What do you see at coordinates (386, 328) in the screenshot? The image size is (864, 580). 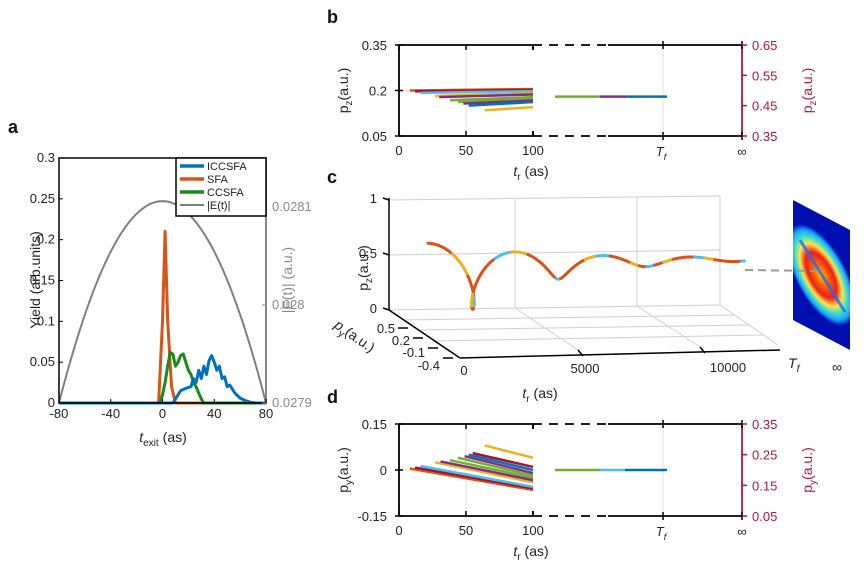 I see `y-tick: 0.5` at bounding box center [386, 328].